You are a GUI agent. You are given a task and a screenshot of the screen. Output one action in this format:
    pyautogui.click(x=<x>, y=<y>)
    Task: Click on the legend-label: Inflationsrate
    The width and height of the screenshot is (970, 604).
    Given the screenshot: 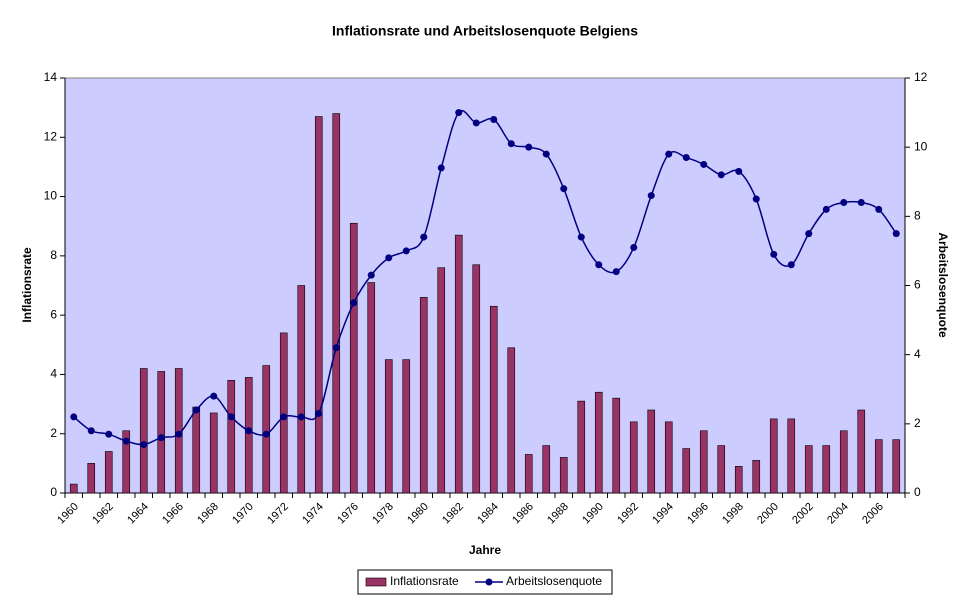 What is the action you would take?
    pyautogui.click(x=424, y=581)
    